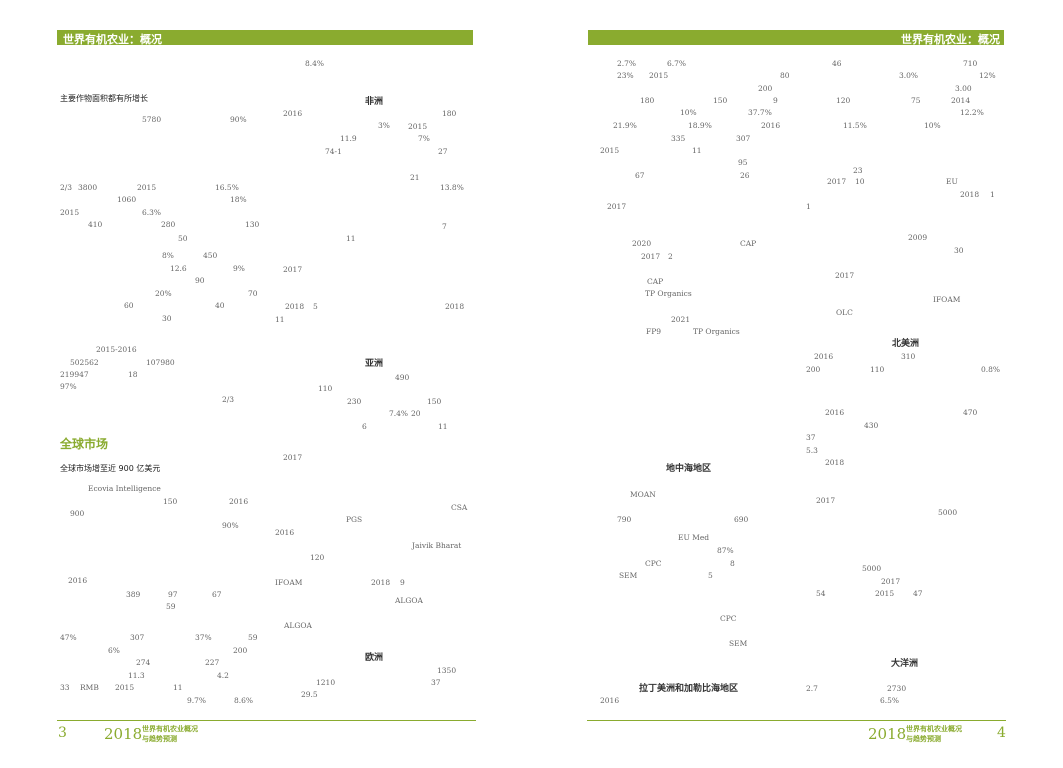 The height and width of the screenshot is (768, 1063). What do you see at coordinates (916, 100) in the screenshot?
I see `text-fragment: 75` at bounding box center [916, 100].